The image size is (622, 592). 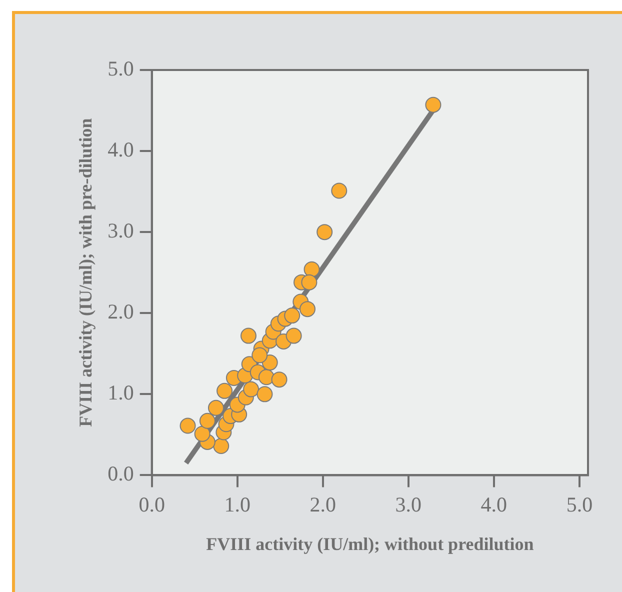 What do you see at coordinates (85, 272) in the screenshot?
I see `y-axis-title: FVIII activity (IU/ml); with pre-dilution` at bounding box center [85, 272].